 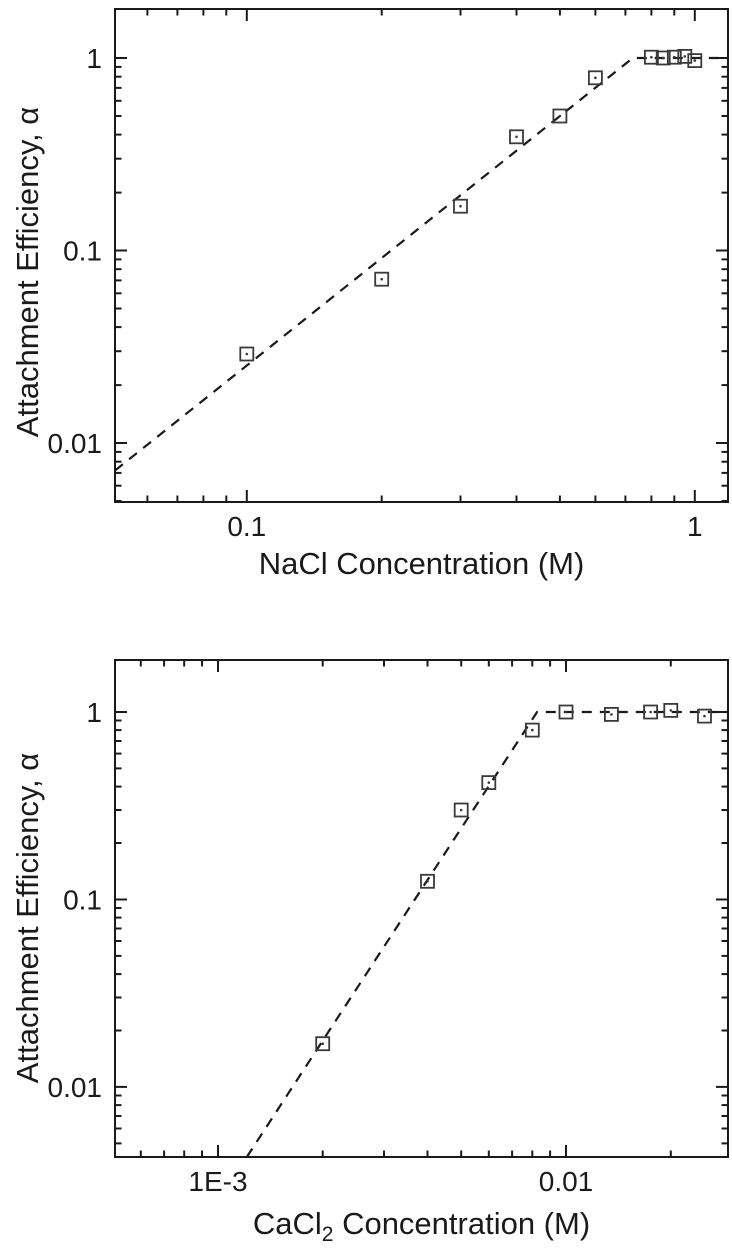 What do you see at coordinates (75, 1087) in the screenshot?
I see `cacl2-y-tick-label: 0.01` at bounding box center [75, 1087].